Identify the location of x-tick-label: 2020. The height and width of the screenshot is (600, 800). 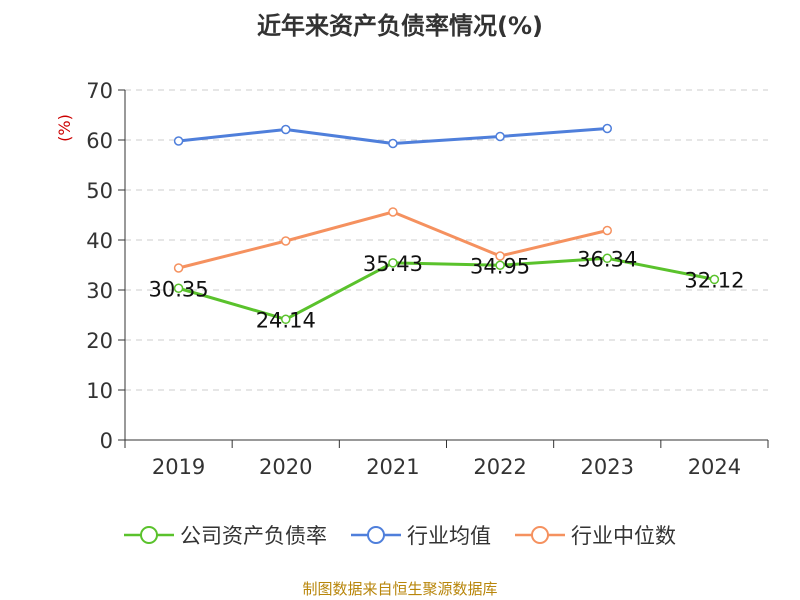
(285, 467).